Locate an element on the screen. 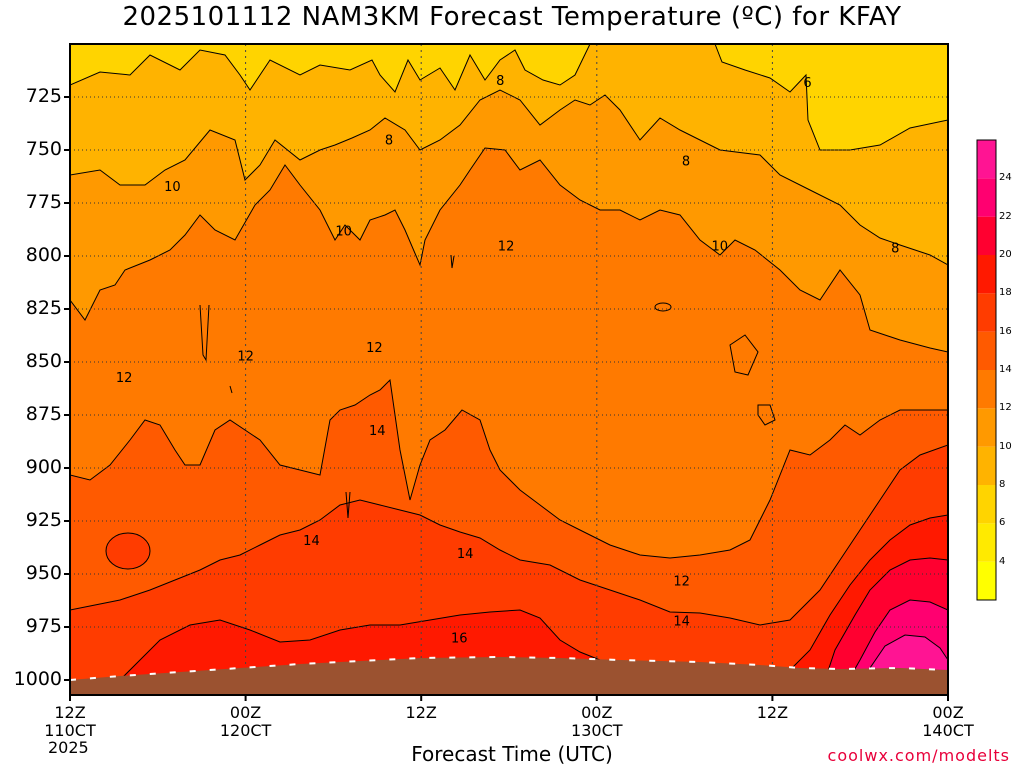 The height and width of the screenshot is (768, 1024). colorbar-label: 8 is located at coordinates (1002, 484).